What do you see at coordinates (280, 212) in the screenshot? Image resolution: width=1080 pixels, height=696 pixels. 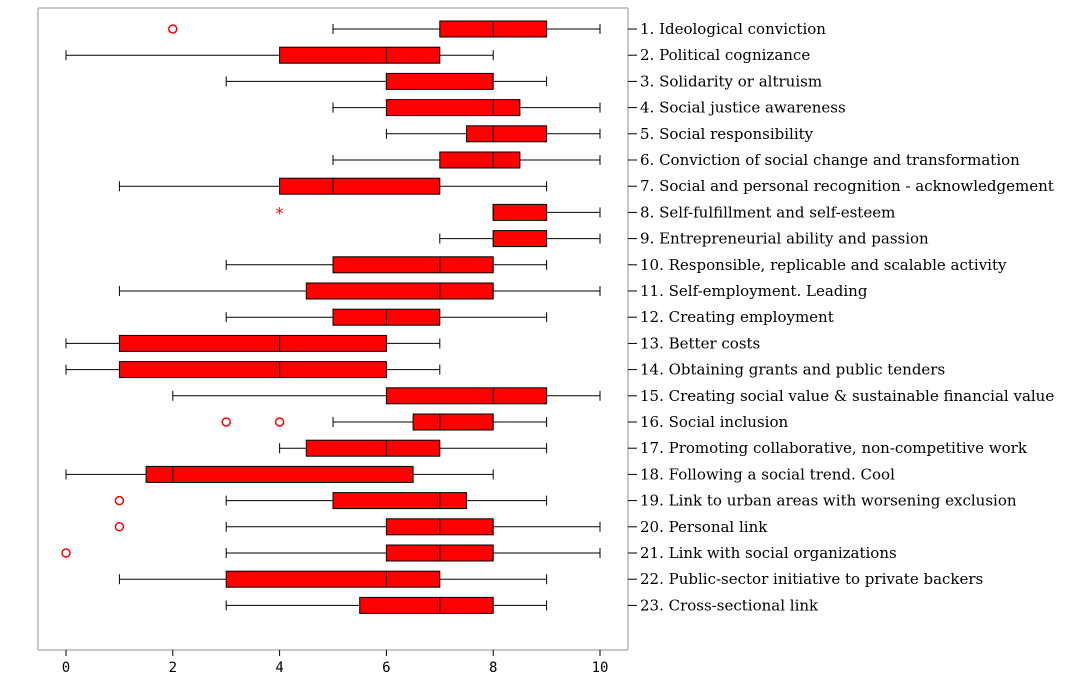 I see `extreme-point: *` at bounding box center [280, 212].